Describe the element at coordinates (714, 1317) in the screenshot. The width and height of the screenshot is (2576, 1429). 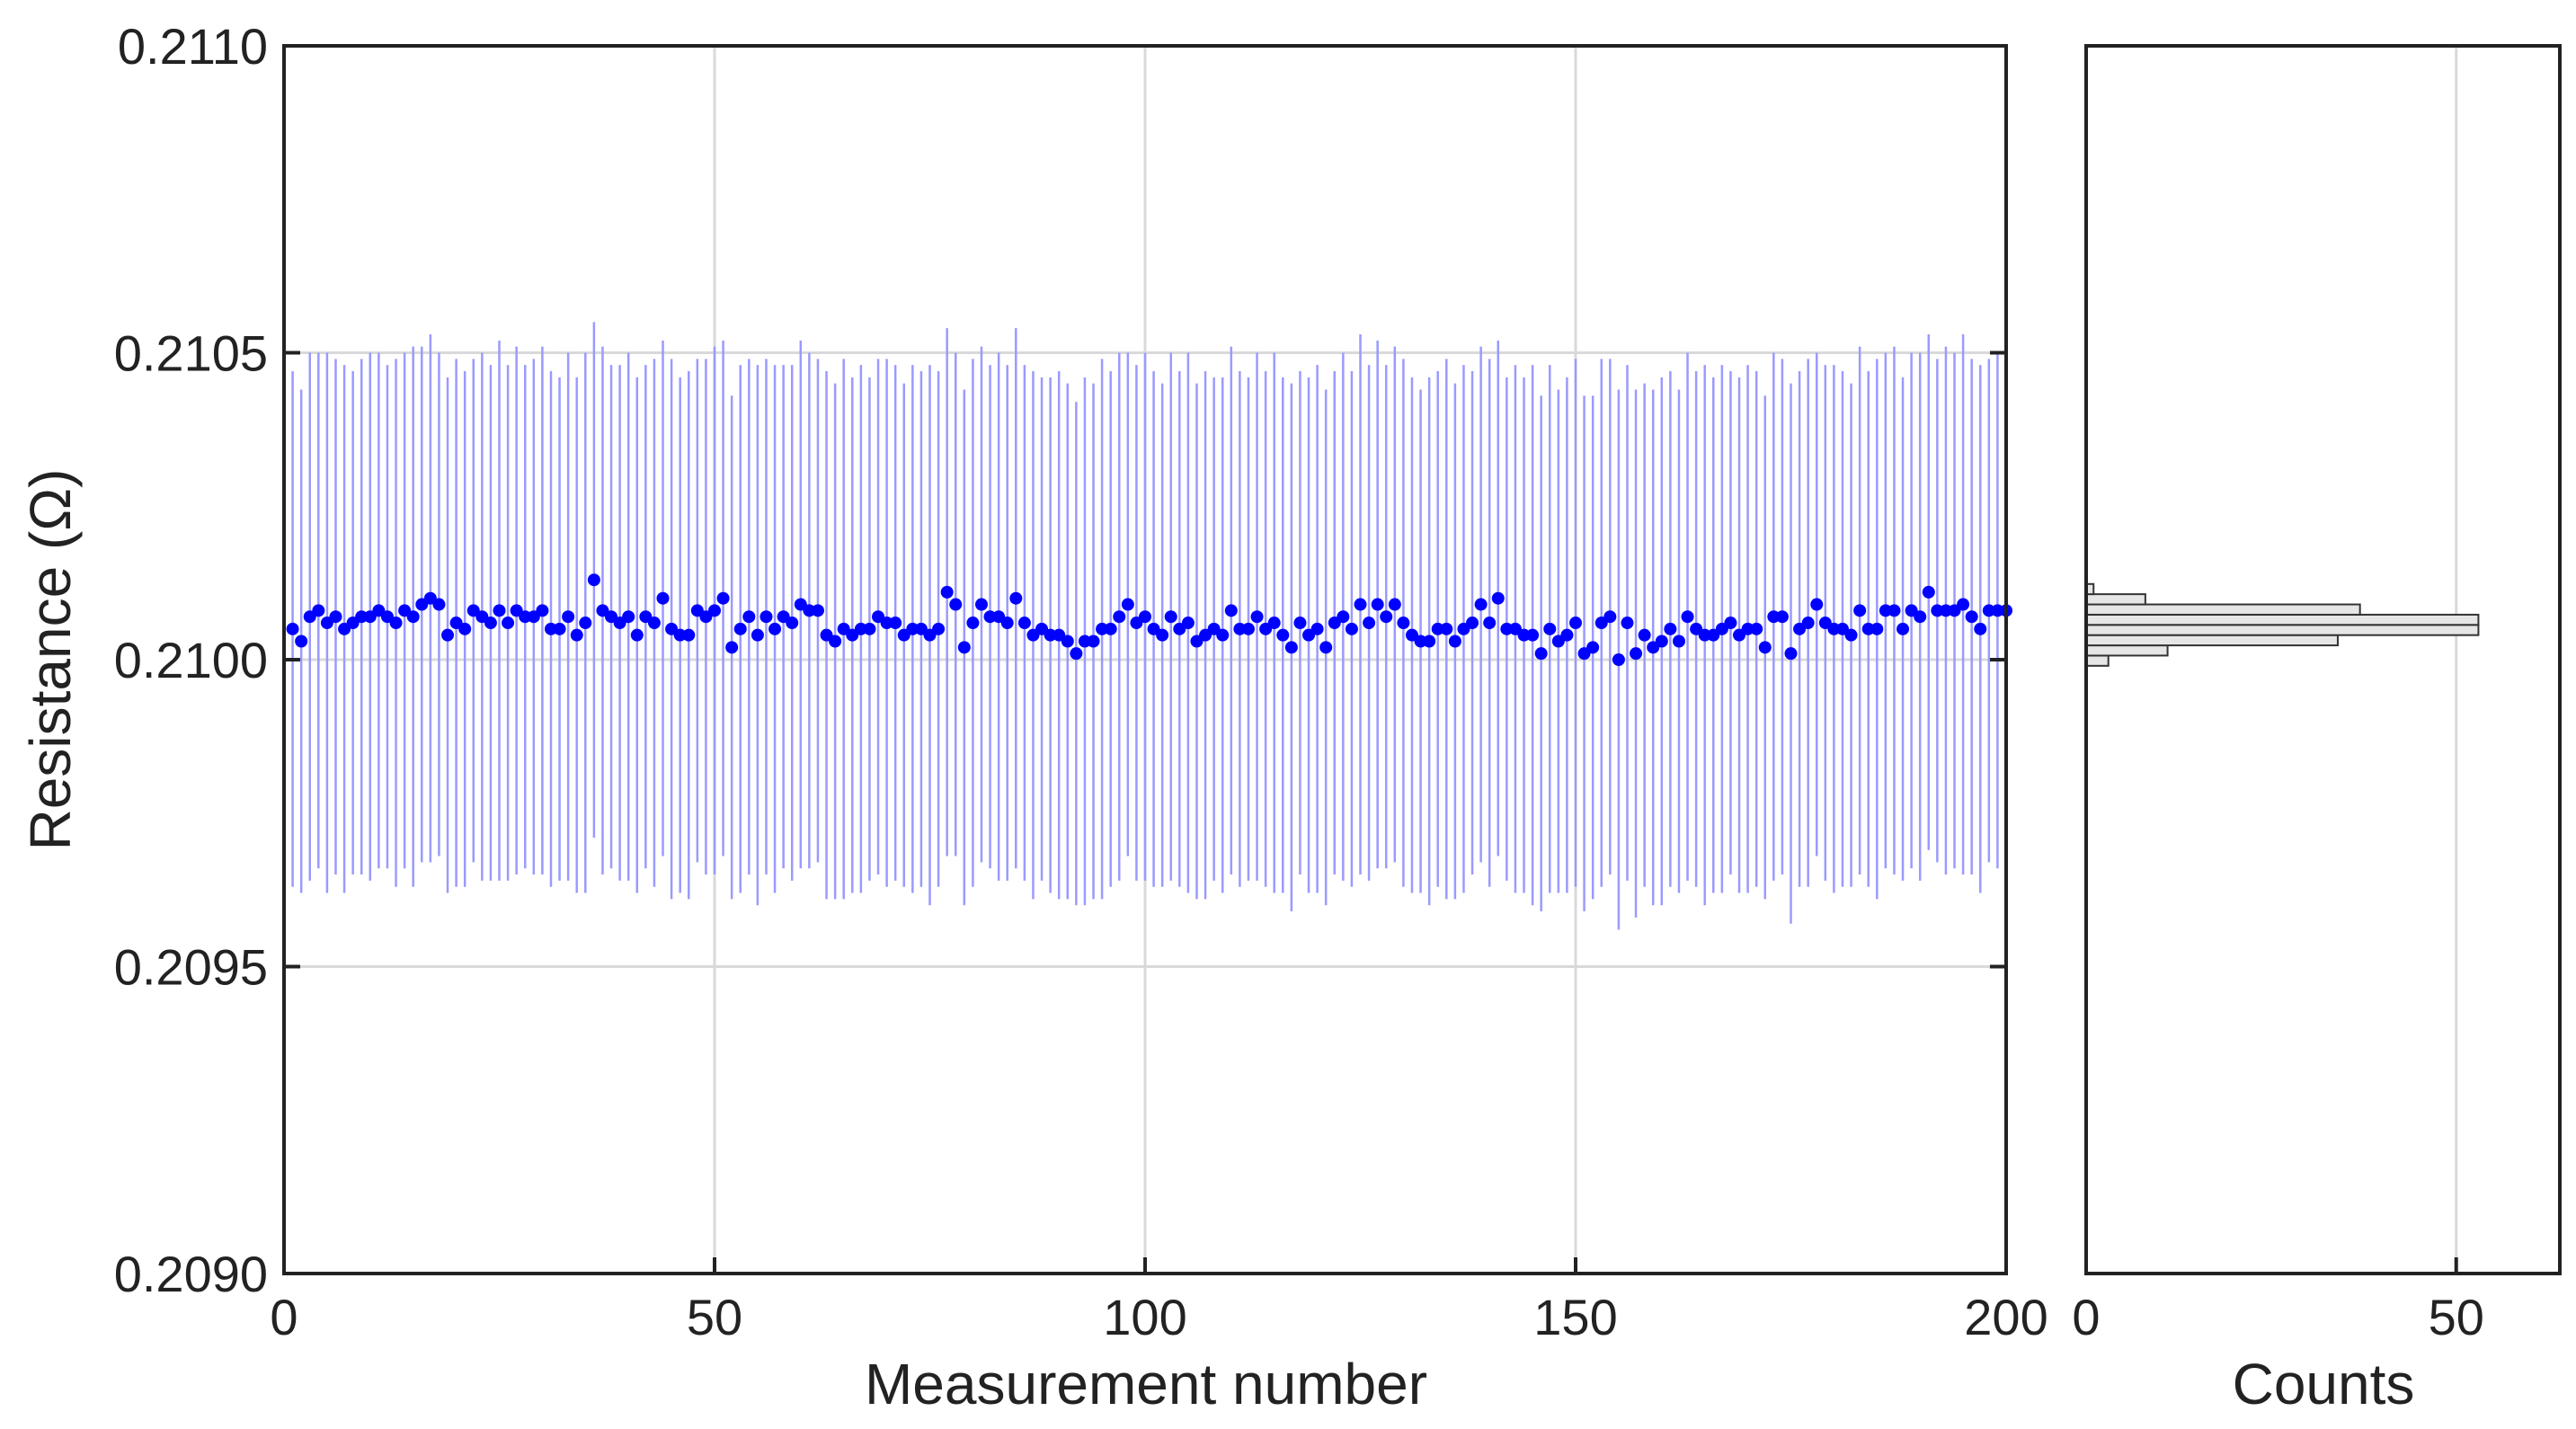
I see `x-tick-label: 50` at that location.